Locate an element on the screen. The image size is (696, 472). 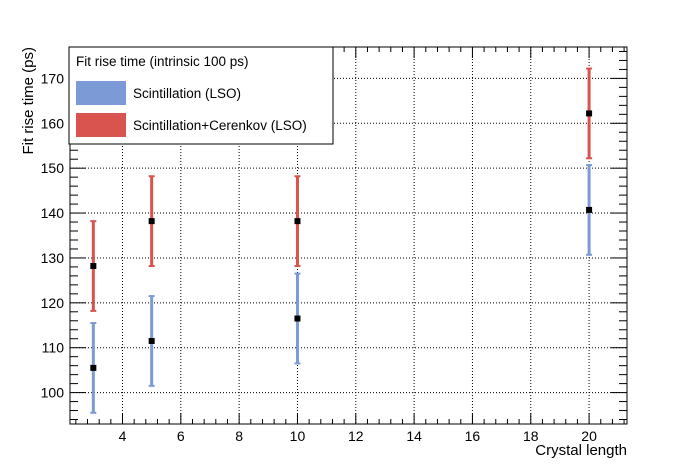
y-tick-label: 120 is located at coordinates (53, 303).